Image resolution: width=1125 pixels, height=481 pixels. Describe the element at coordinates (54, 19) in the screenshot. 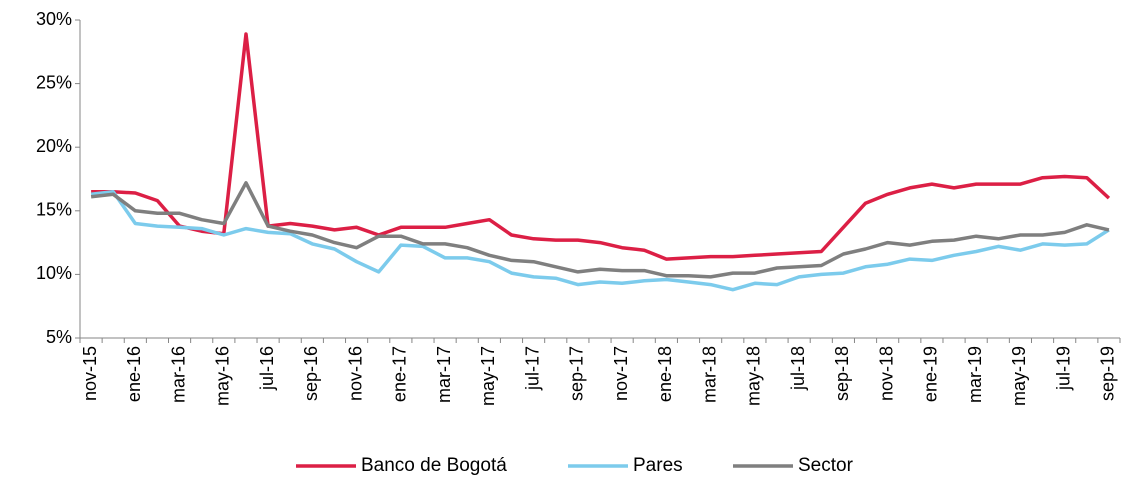

I see `y-tick-label: 30%` at that location.